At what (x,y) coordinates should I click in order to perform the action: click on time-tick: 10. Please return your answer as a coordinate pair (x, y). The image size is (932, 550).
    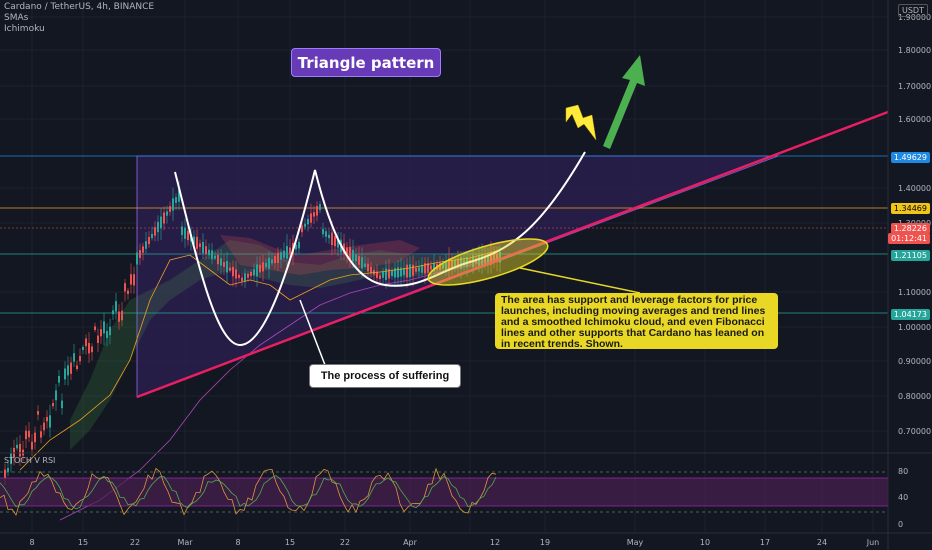
    Looking at the image, I should click on (705, 542).